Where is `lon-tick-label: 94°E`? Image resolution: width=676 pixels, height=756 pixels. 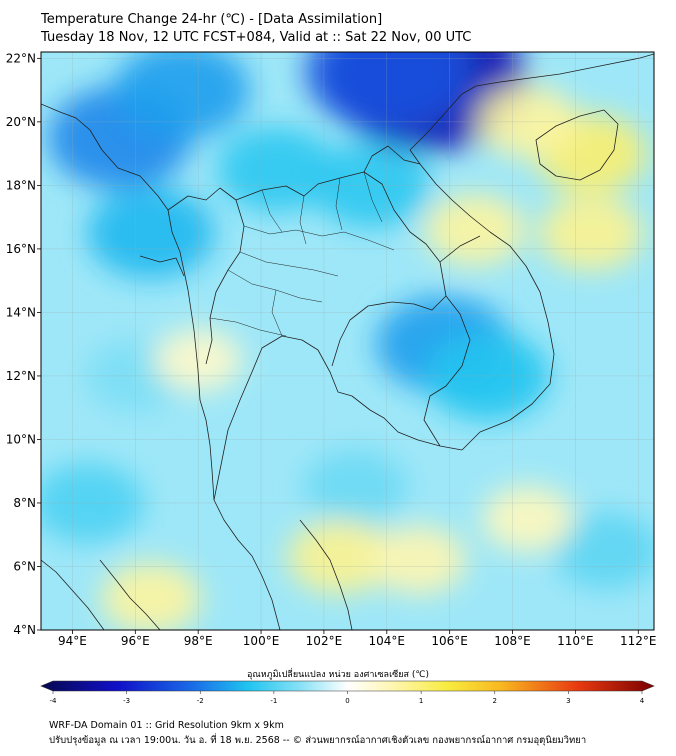 lon-tick-label: 94°E is located at coordinates (72, 641).